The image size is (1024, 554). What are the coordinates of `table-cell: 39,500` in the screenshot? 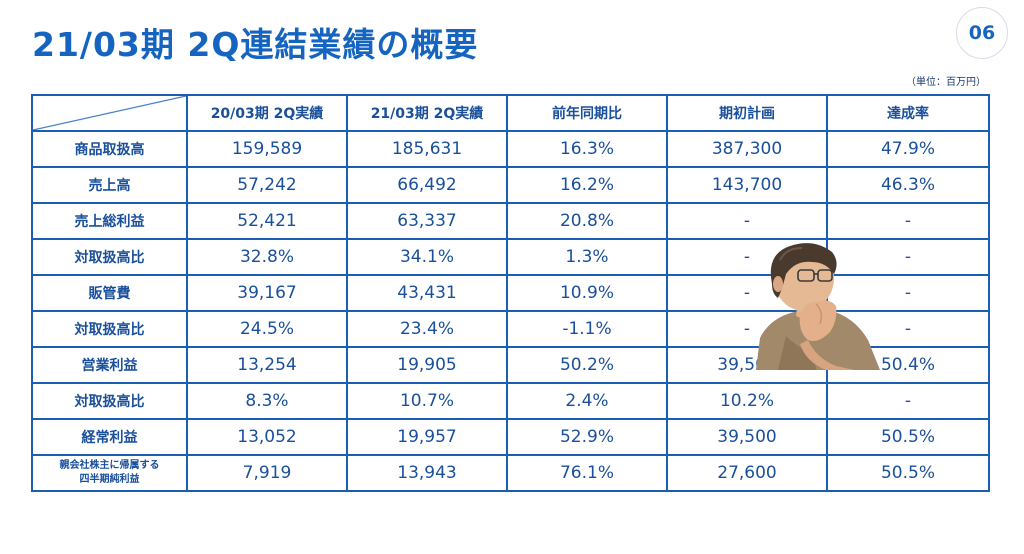 It's located at (747, 437).